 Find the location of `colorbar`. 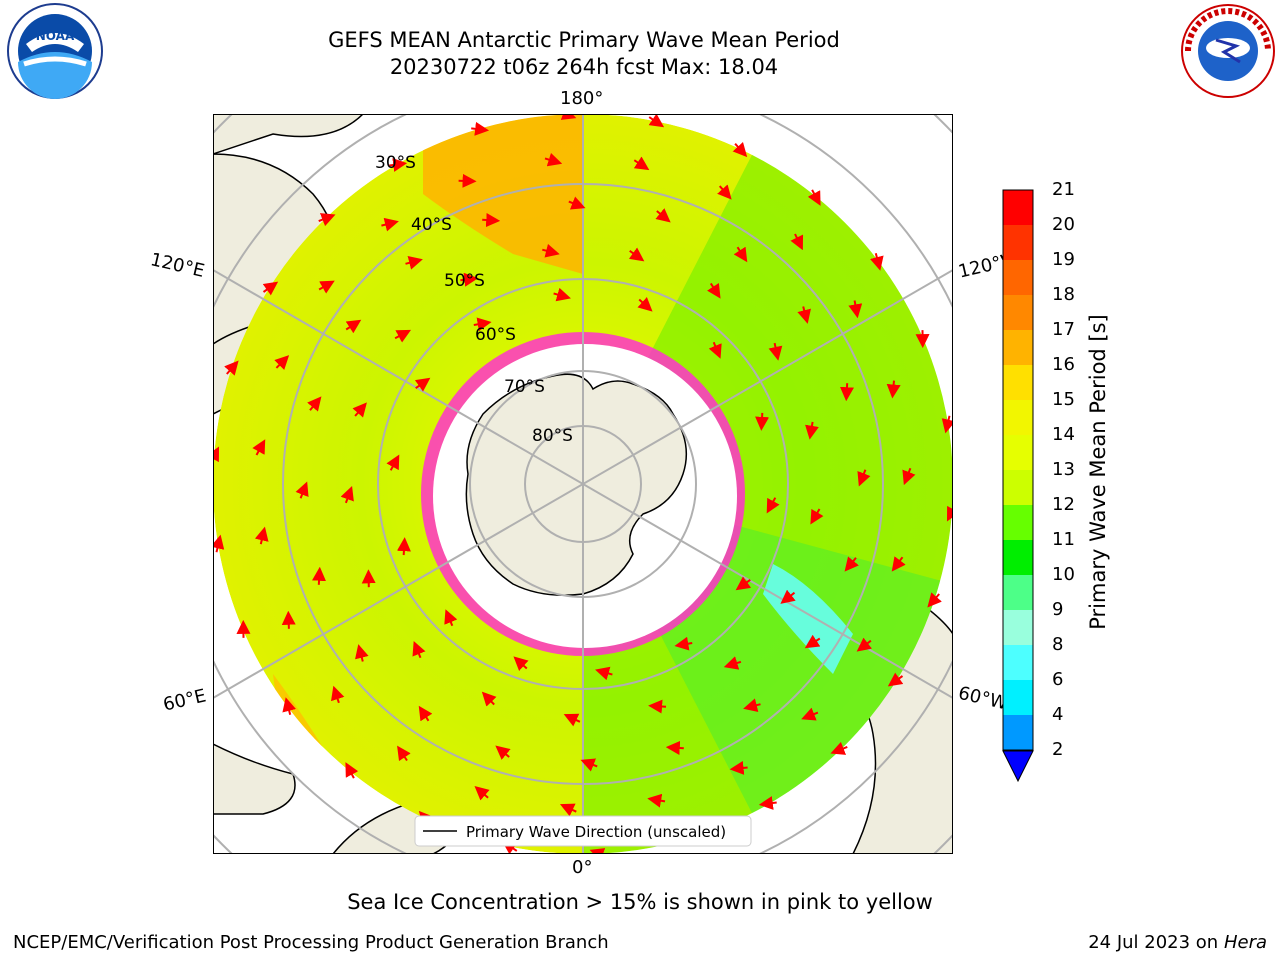

colorbar is located at coordinates (1018, 486).